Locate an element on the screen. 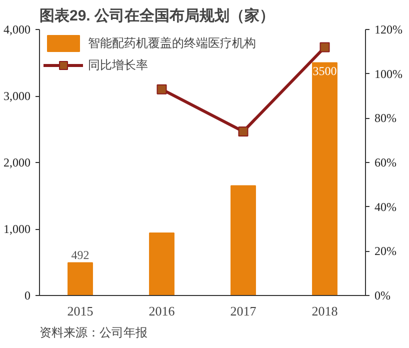 The width and height of the screenshot is (409, 348). y-tick-label: 3,000 is located at coordinates (17, 96).